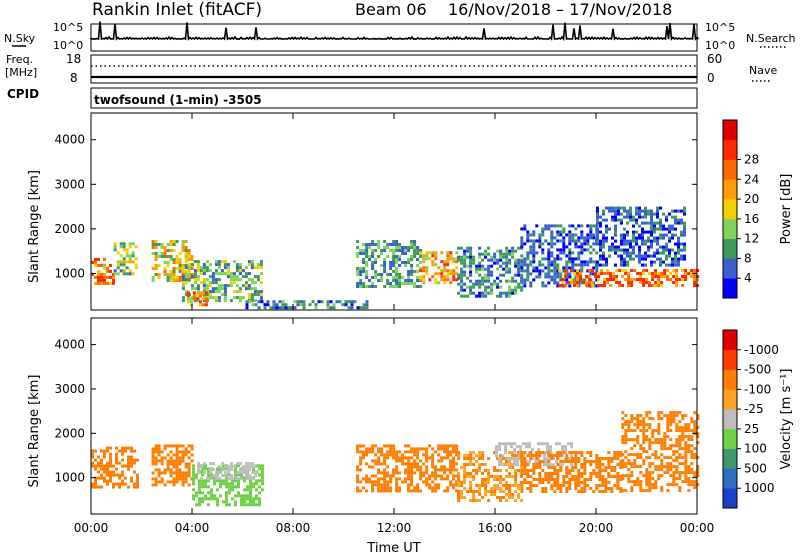  I want to click on colorbar-frame, so click(730, 209).